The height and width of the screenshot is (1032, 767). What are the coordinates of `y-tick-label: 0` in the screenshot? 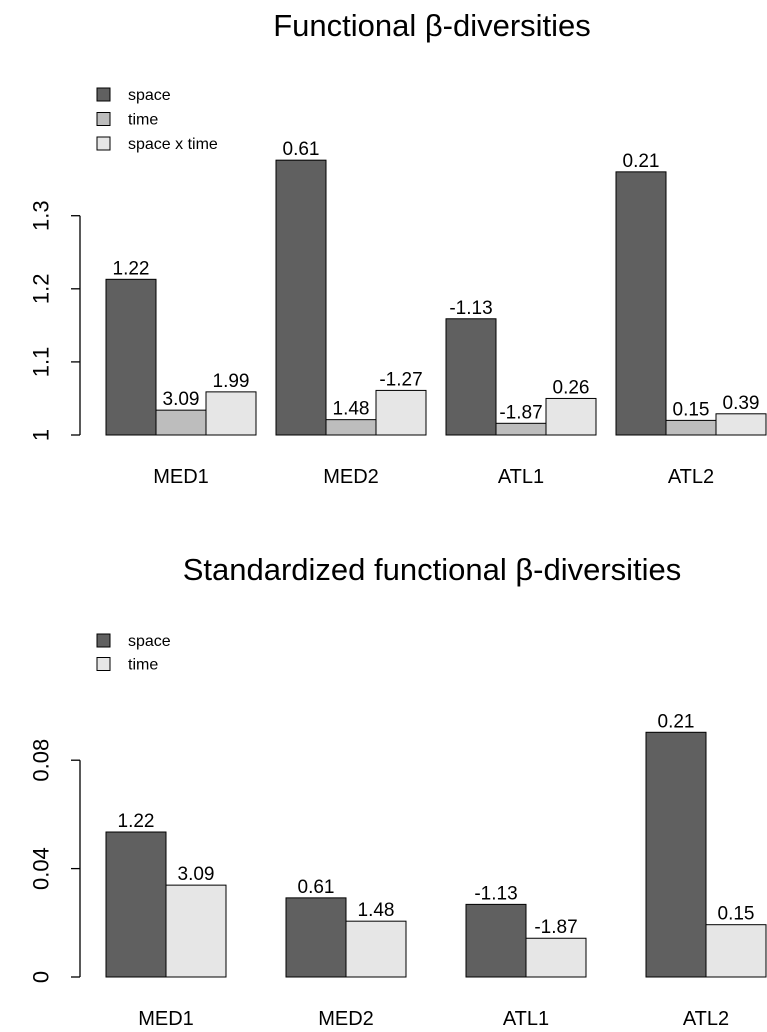 It's located at (41, 977).